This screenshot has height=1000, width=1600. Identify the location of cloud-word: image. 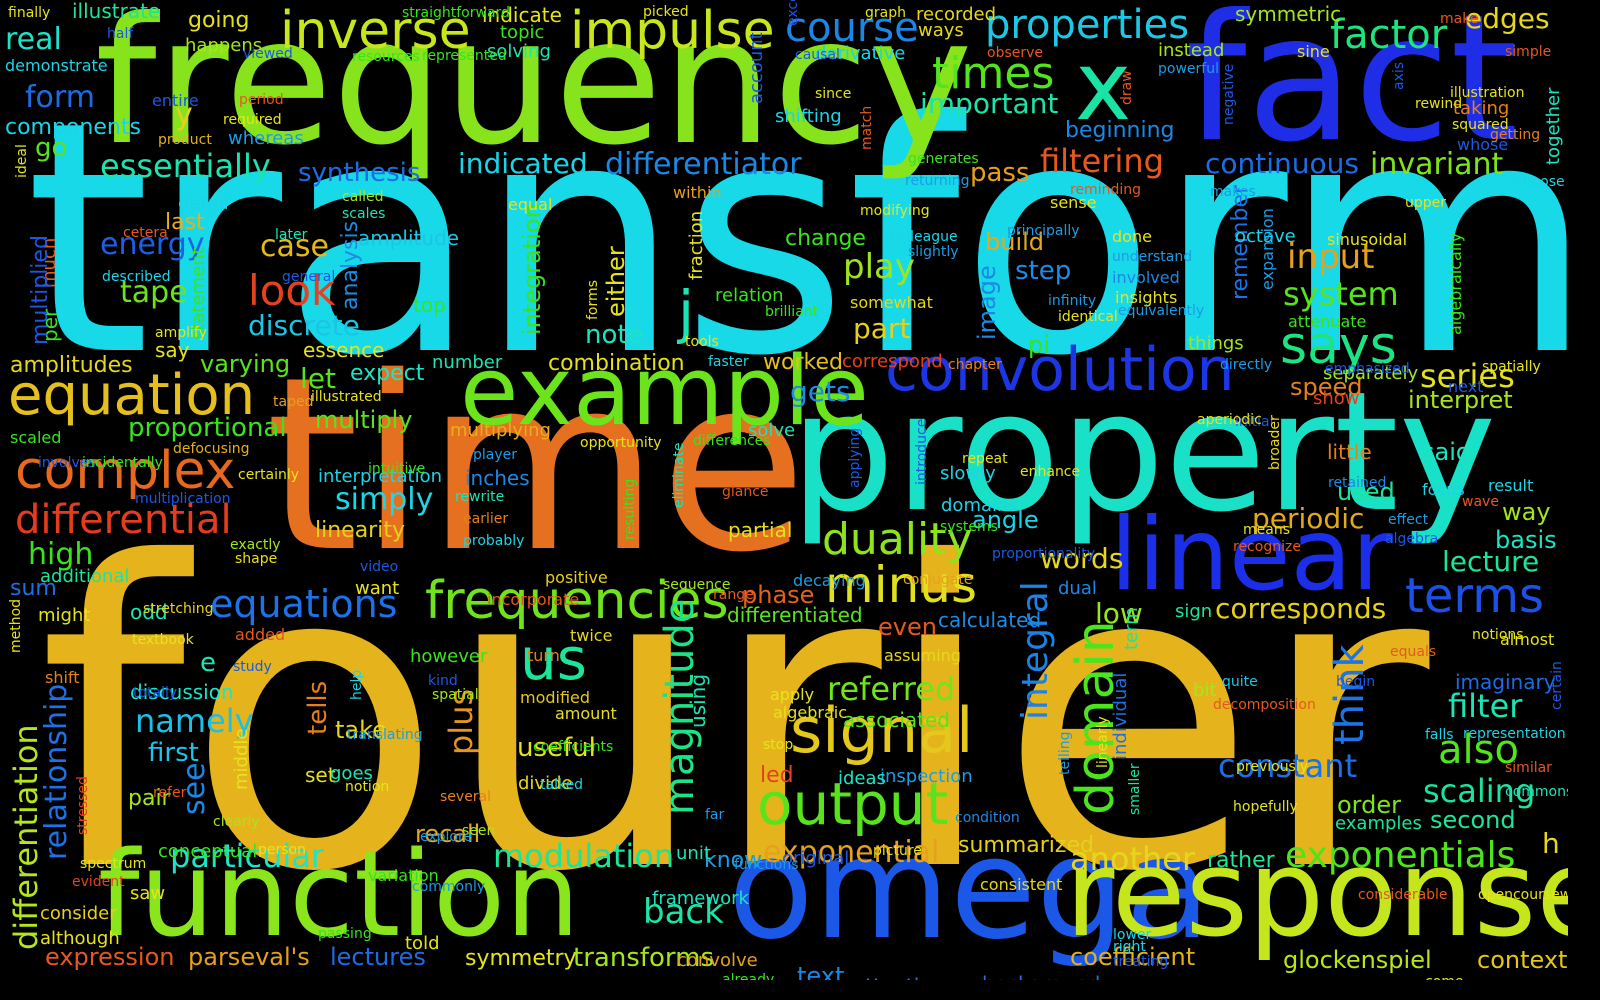
(987, 302).